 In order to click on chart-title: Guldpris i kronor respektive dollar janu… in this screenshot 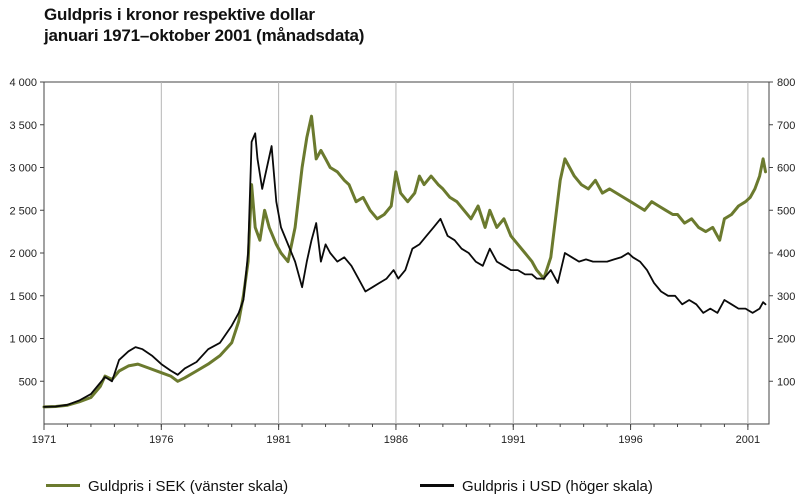, I will do `click(204, 25)`.